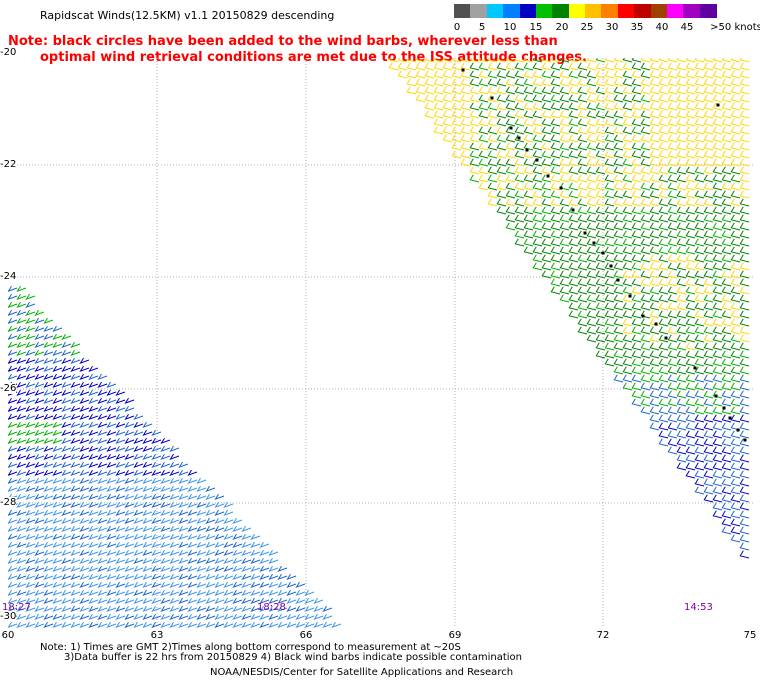 The width and height of the screenshot is (760, 688). What do you see at coordinates (8, 502) in the screenshot?
I see `latitude-label: -28` at bounding box center [8, 502].